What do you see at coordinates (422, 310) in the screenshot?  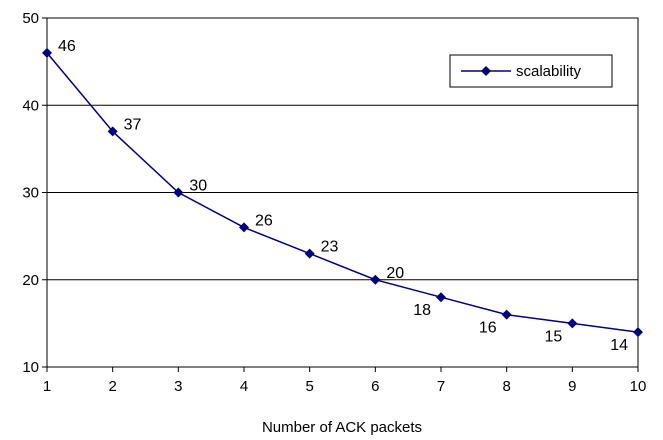 I see `data-label: 18` at bounding box center [422, 310].